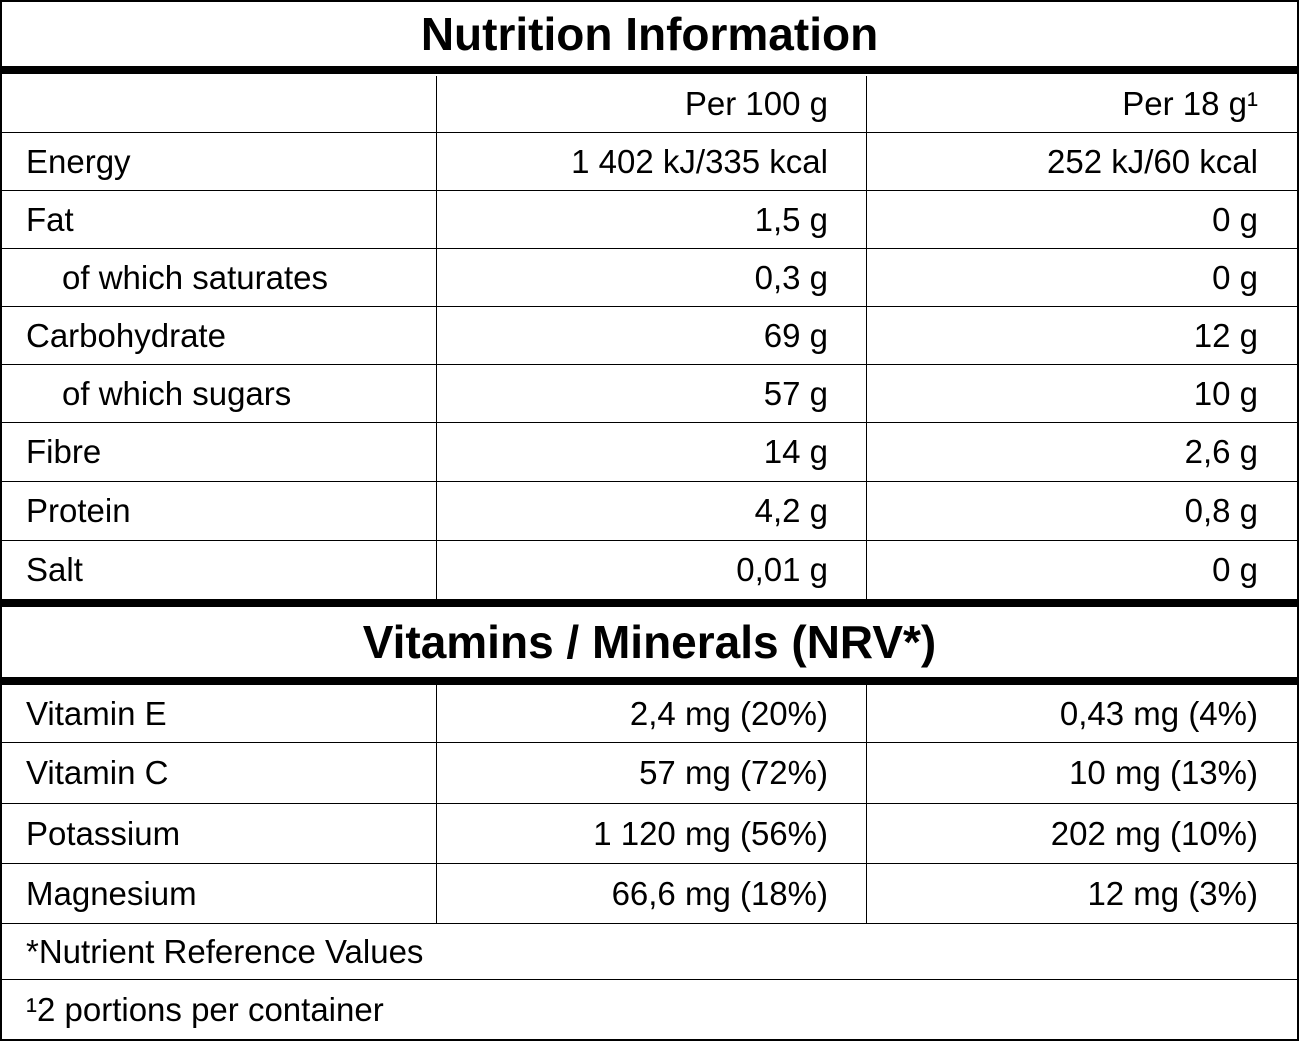 The height and width of the screenshot is (1041, 1299). Describe the element at coordinates (97, 772) in the screenshot. I see `vitamin-label: Vitamin C` at that location.